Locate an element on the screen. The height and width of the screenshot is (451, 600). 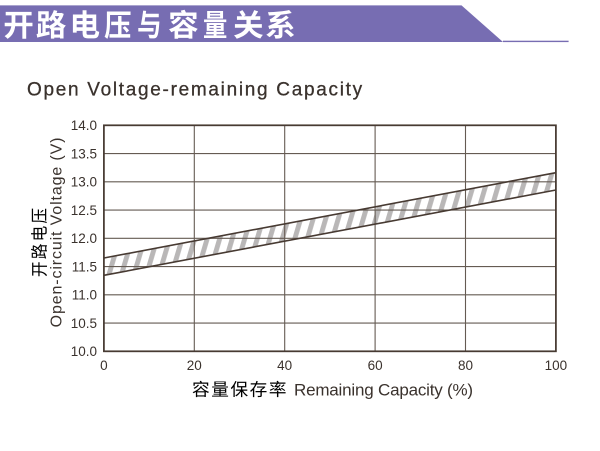
svg-text: 14.0 is located at coordinates (84, 125).